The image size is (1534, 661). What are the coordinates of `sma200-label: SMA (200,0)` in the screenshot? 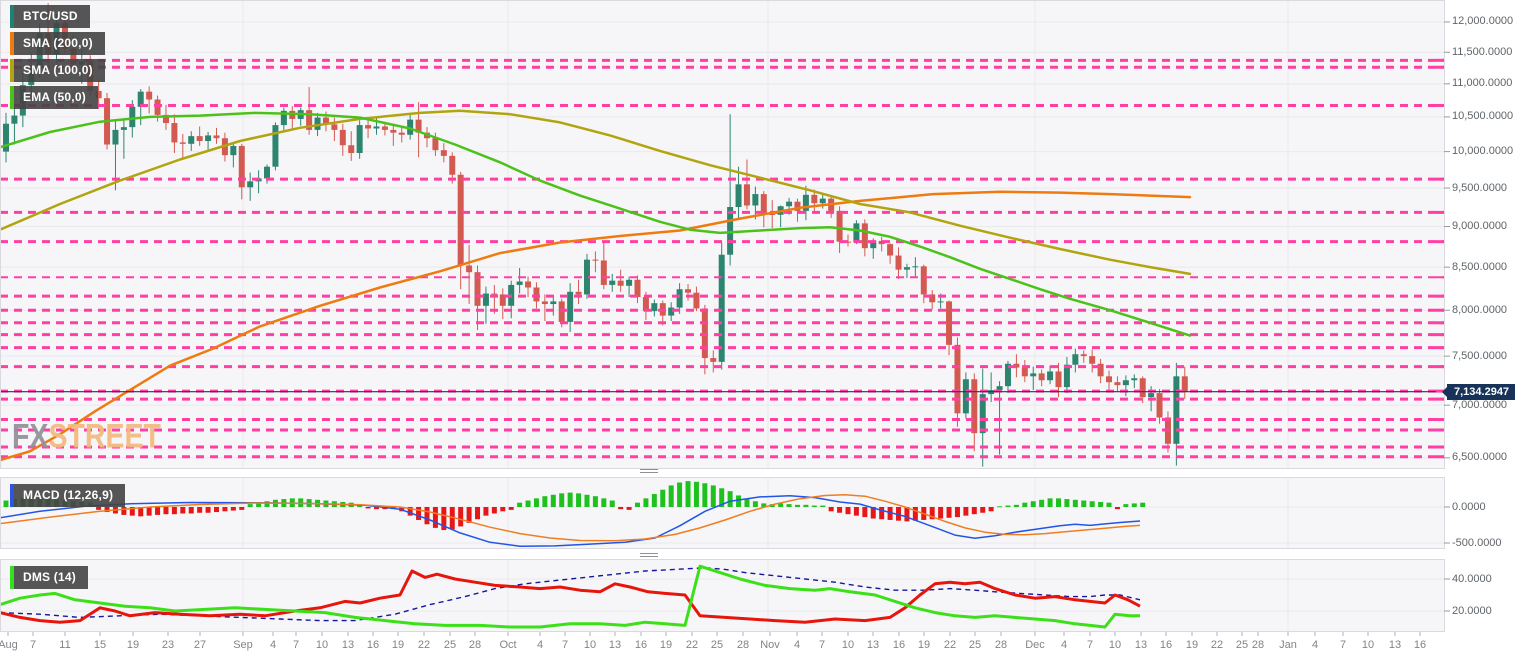 It's located at (57, 43).